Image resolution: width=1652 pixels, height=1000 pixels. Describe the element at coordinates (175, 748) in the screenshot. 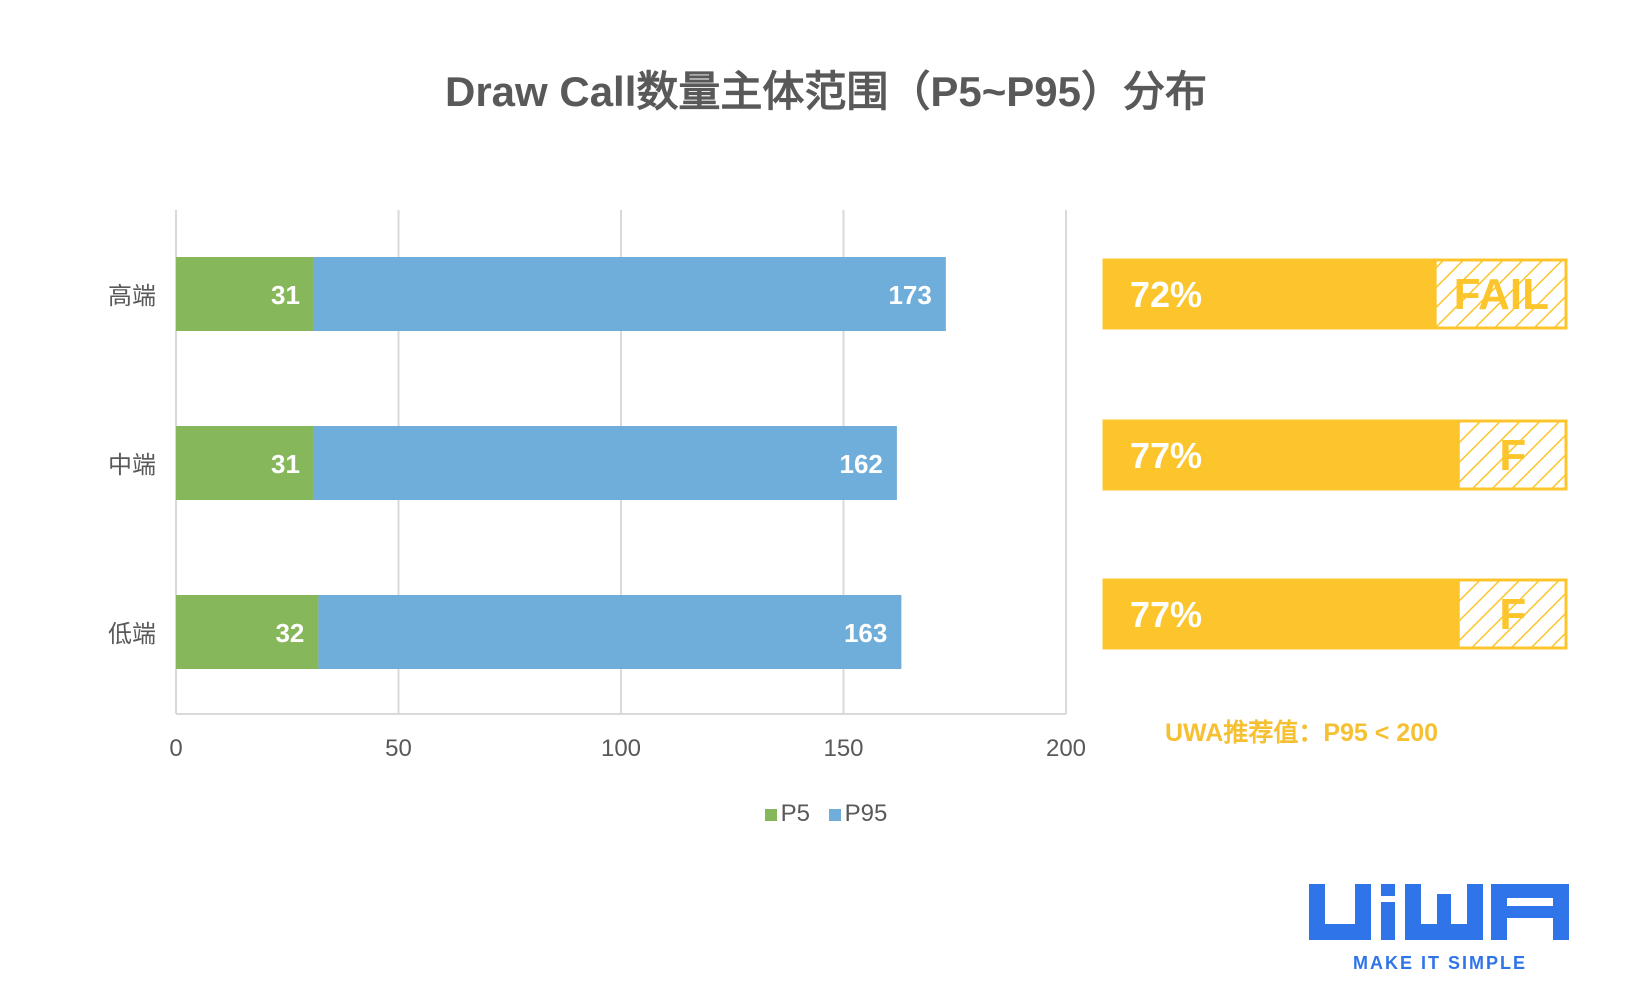

I see `x-tick-label: 0` at that location.